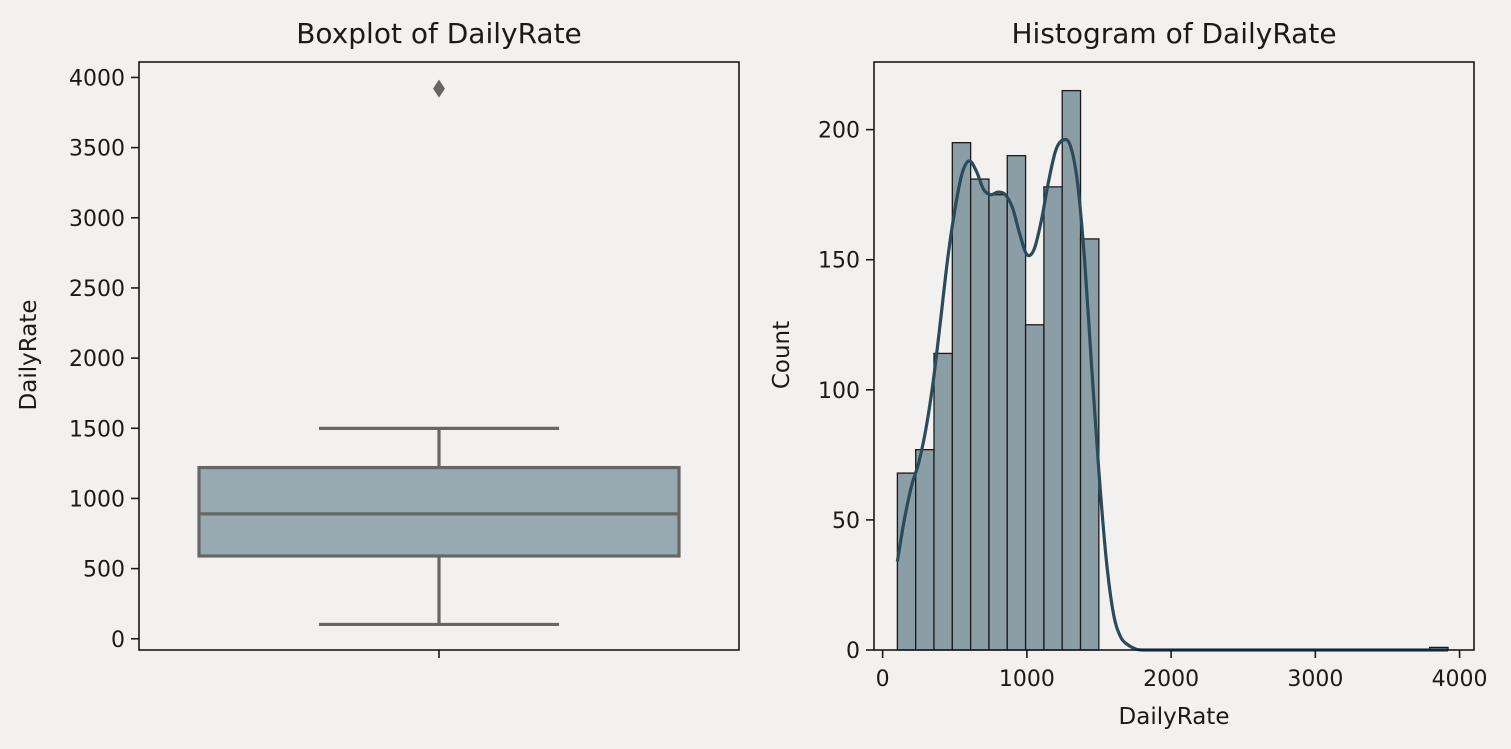  What do you see at coordinates (97, 499) in the screenshot?
I see `boxplot-y-tick-label: 1000` at bounding box center [97, 499].